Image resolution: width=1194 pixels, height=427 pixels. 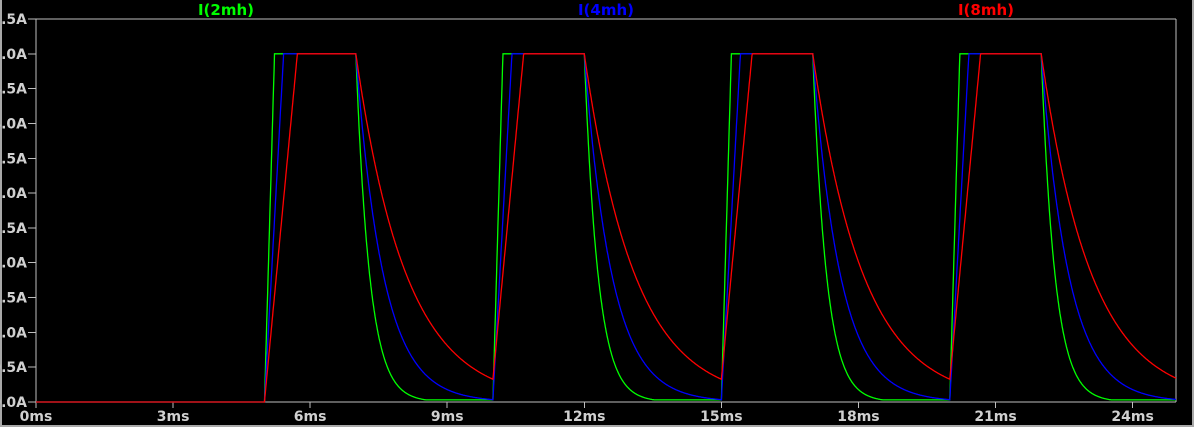 What do you see at coordinates (173, 417) in the screenshot?
I see `x-tick-label: 3ms` at bounding box center [173, 417].